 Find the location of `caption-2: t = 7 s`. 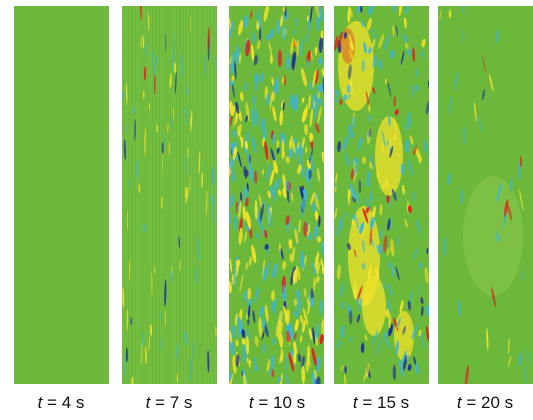

caption-2: t = 7 s is located at coordinates (169, 403).